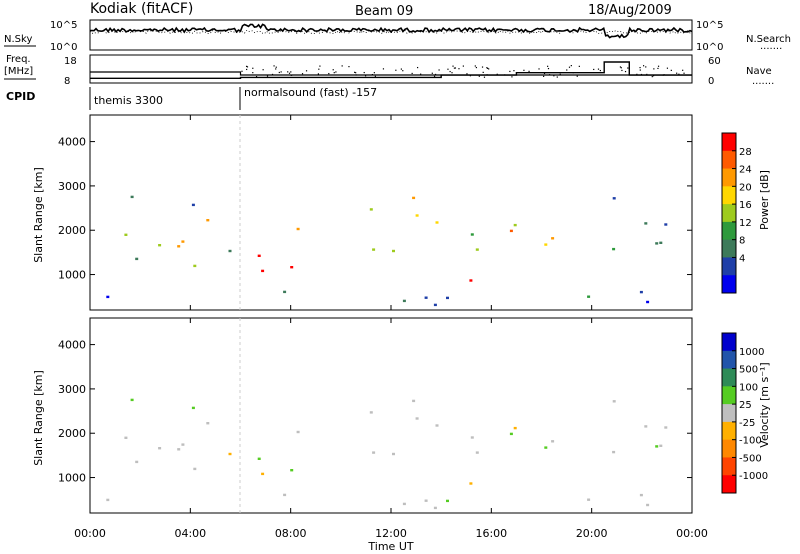 This screenshot has width=800, height=554. What do you see at coordinates (745, 223) in the screenshot?
I see `colorbar-tick-label: 12` at bounding box center [745, 223].